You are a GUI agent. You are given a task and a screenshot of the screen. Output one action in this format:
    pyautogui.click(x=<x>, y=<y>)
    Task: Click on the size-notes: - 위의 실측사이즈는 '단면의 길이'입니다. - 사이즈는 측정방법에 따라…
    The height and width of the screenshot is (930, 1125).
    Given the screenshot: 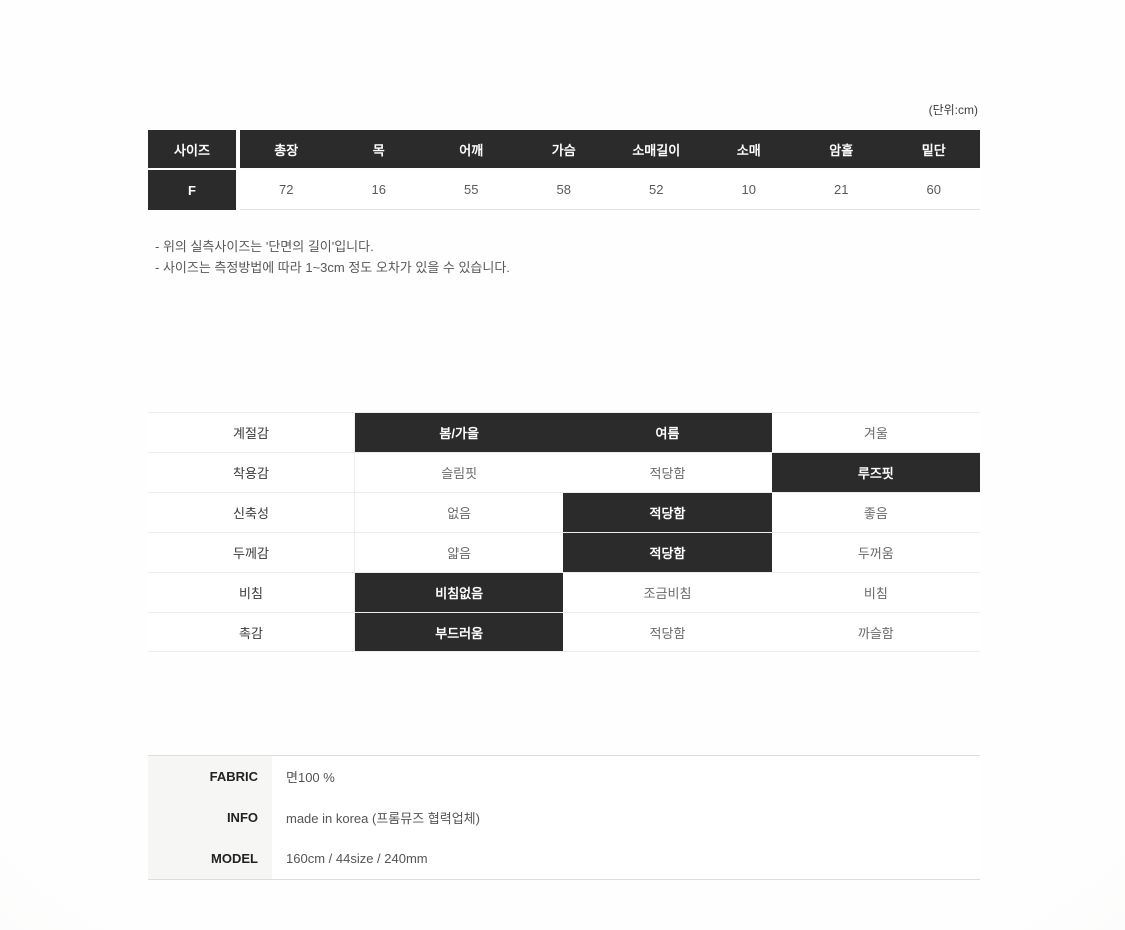 What is the action you would take?
    pyautogui.click(x=332, y=257)
    